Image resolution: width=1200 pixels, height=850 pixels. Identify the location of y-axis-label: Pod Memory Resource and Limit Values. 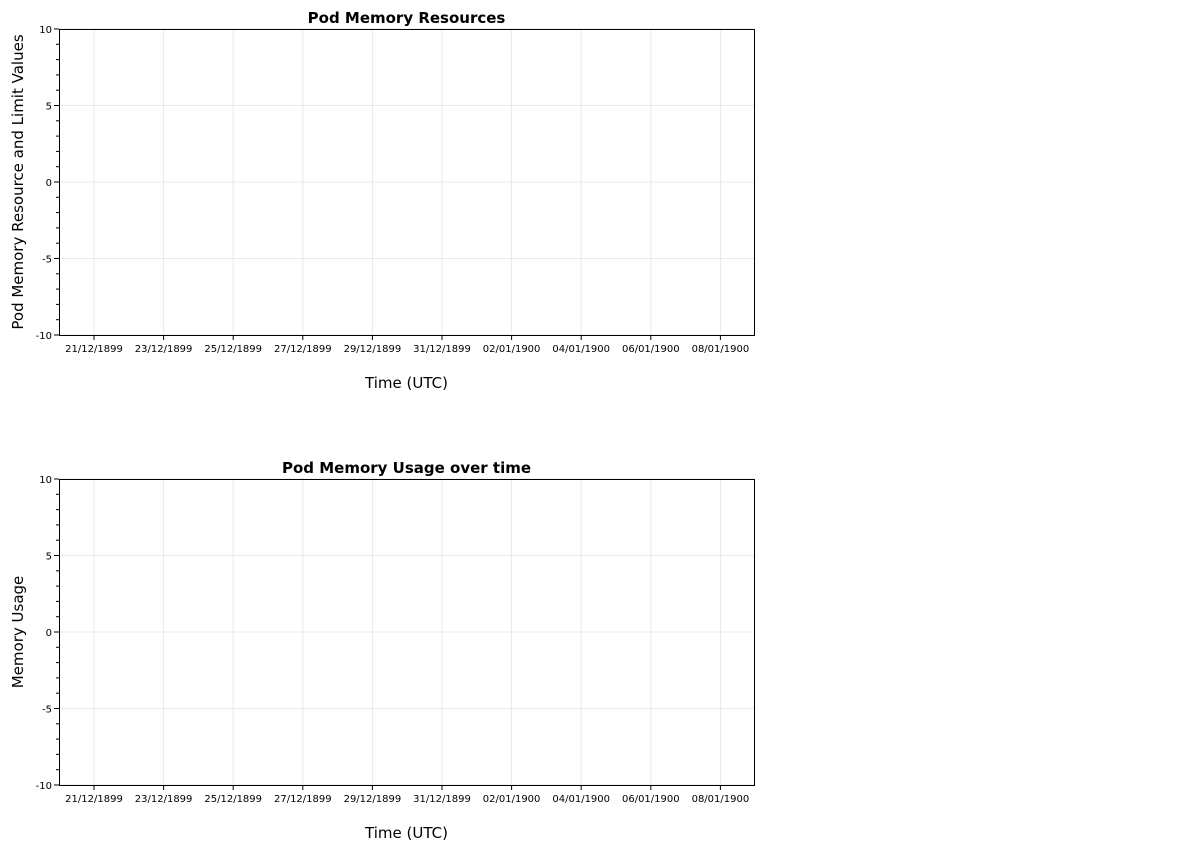
(18, 181).